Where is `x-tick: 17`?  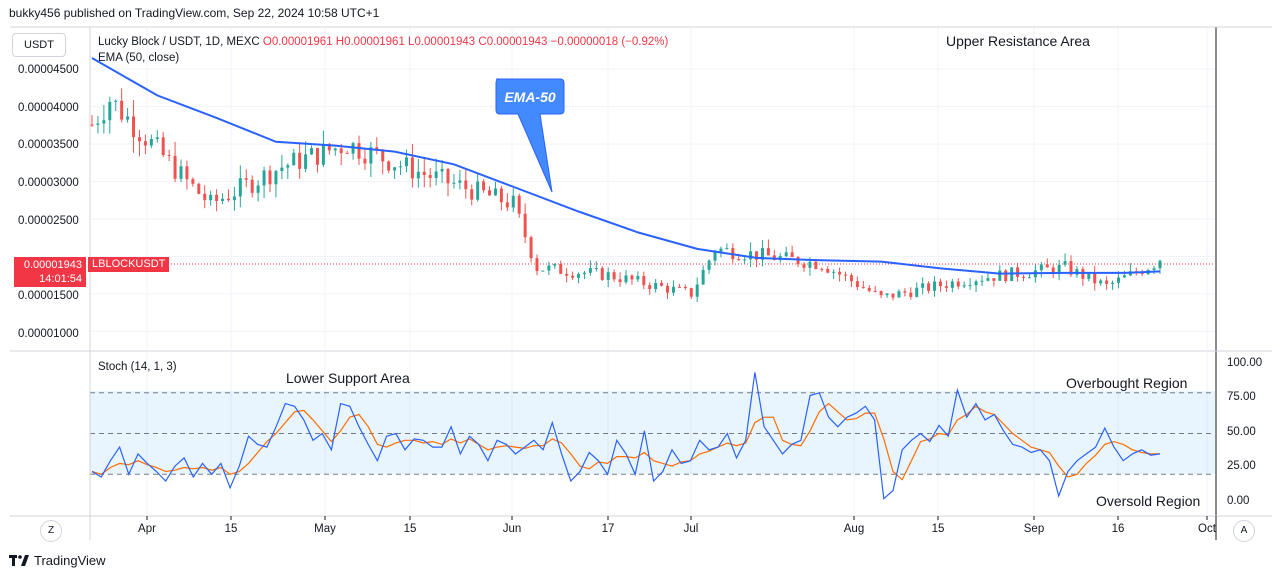
x-tick: 17 is located at coordinates (608, 529).